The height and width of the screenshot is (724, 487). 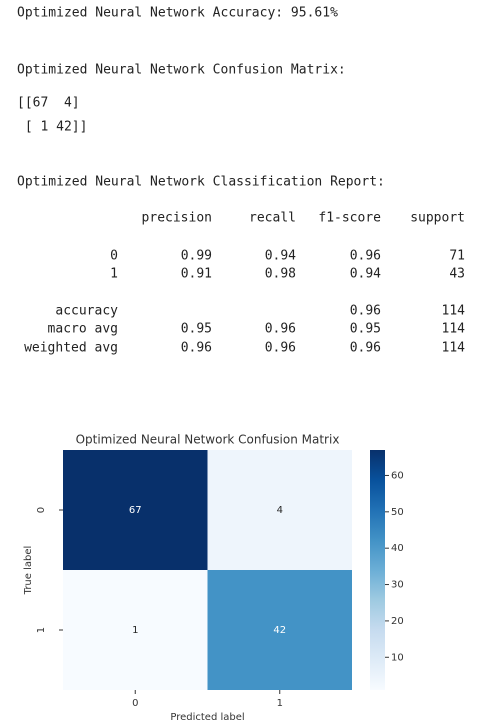 What do you see at coordinates (457, 274) in the screenshot?
I see `report-cell: 43` at bounding box center [457, 274].